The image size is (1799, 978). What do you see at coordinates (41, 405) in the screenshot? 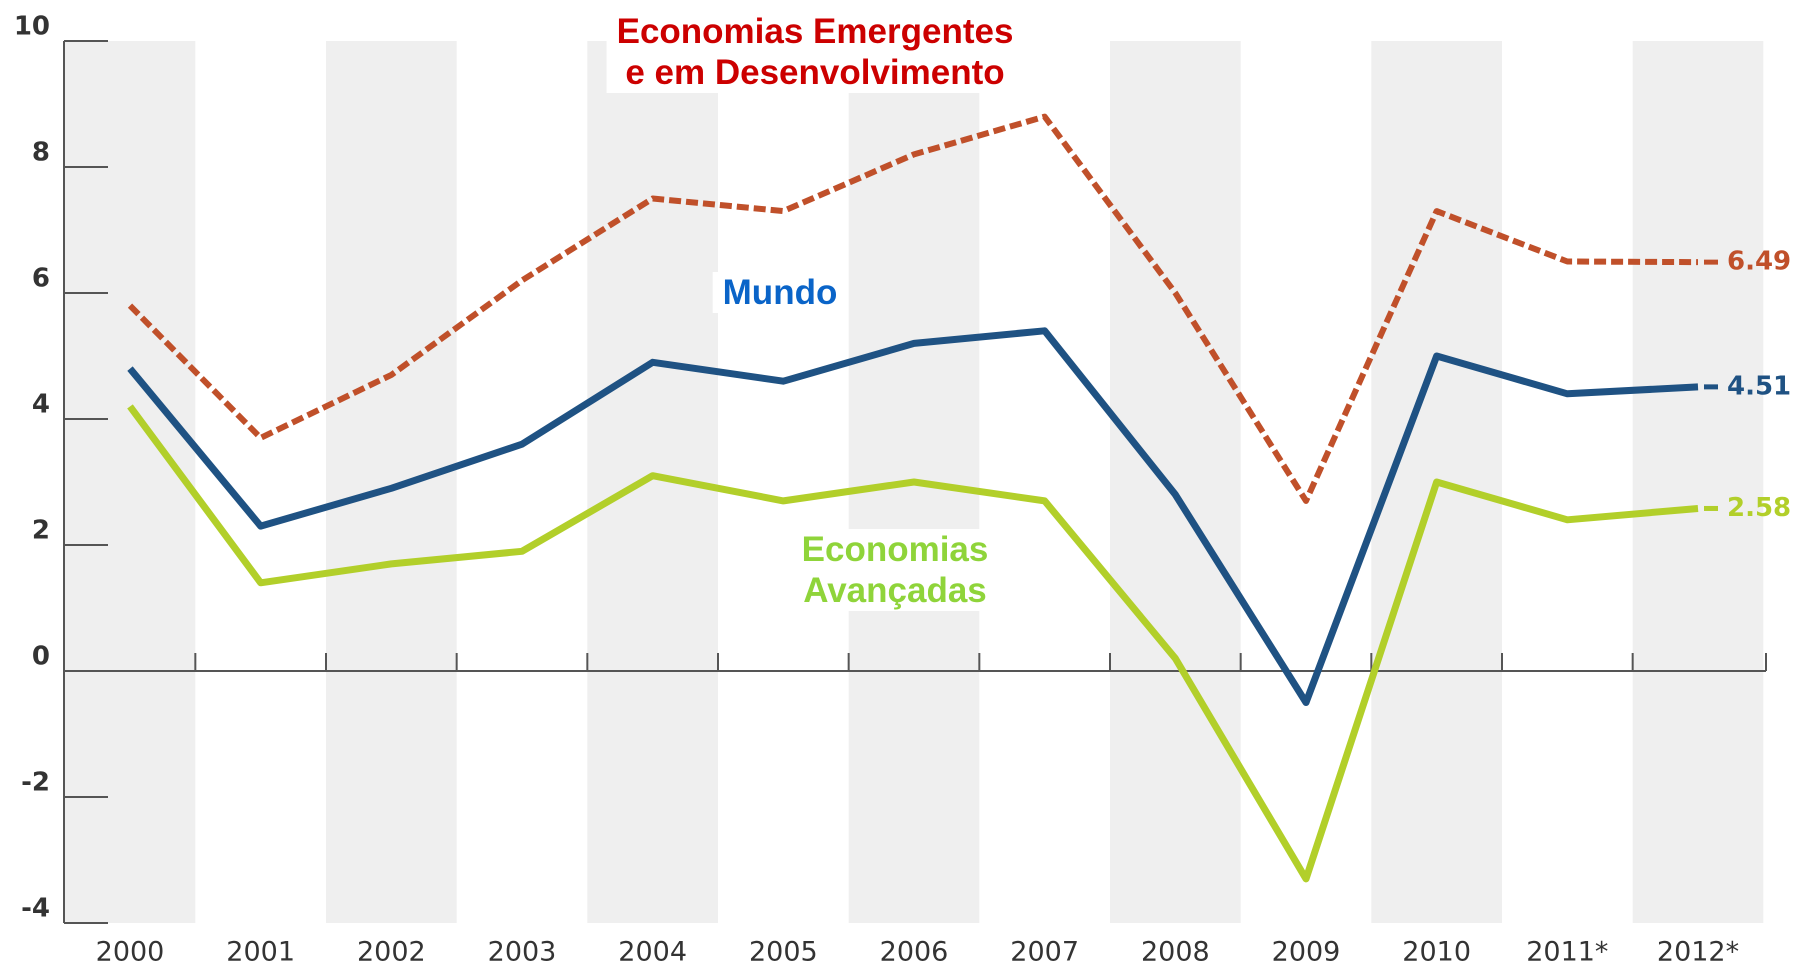
I see `y-tick-label: 4` at bounding box center [41, 405].